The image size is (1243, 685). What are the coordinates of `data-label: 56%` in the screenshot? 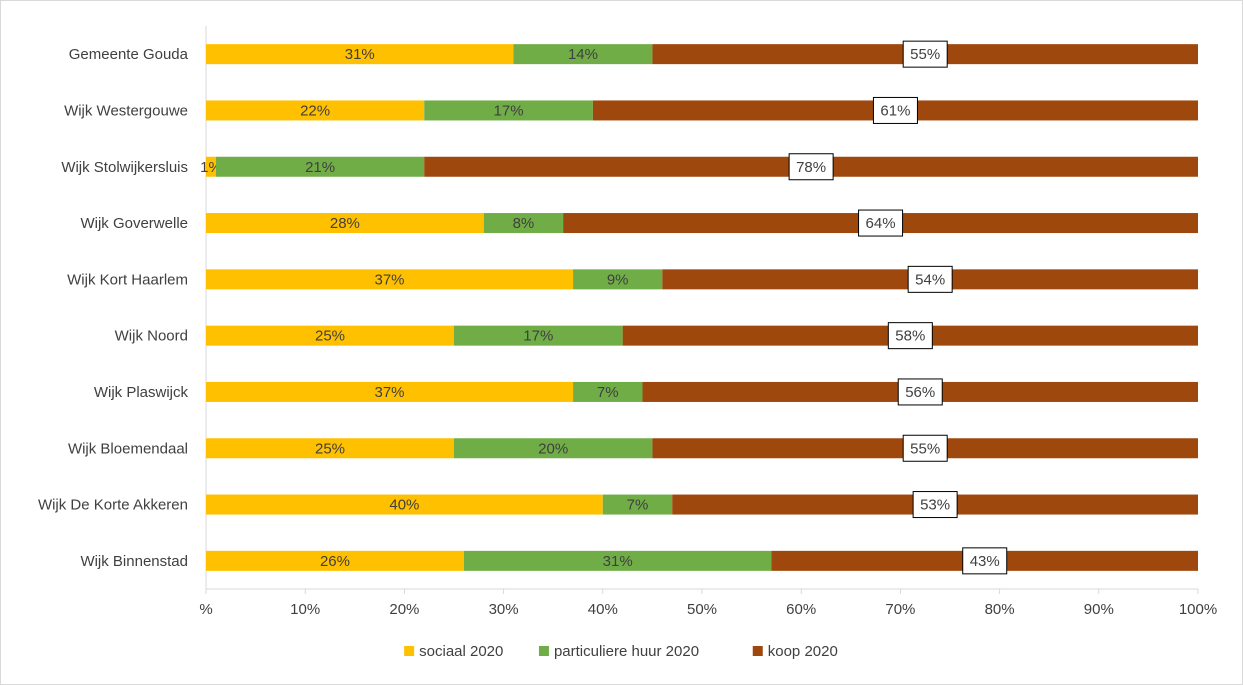 It's located at (920, 392).